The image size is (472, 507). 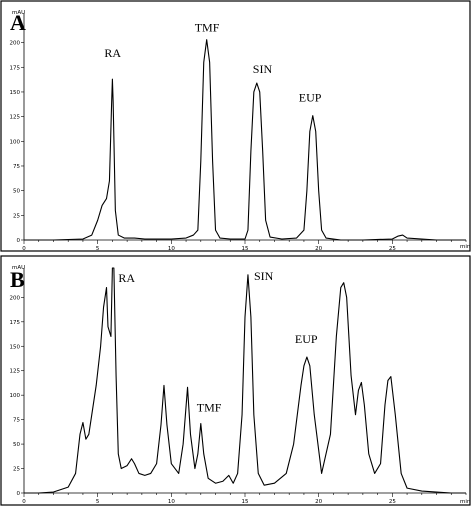 What do you see at coordinates (212, 63) in the screenshot?
I see `panel-a-peak-labels: RA TMF SIN EUP` at bounding box center [212, 63].